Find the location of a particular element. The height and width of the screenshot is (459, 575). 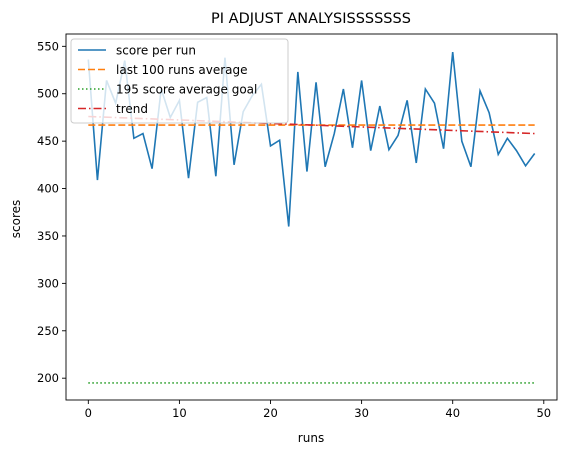

x-tick-label: 40 is located at coordinates (452, 413).